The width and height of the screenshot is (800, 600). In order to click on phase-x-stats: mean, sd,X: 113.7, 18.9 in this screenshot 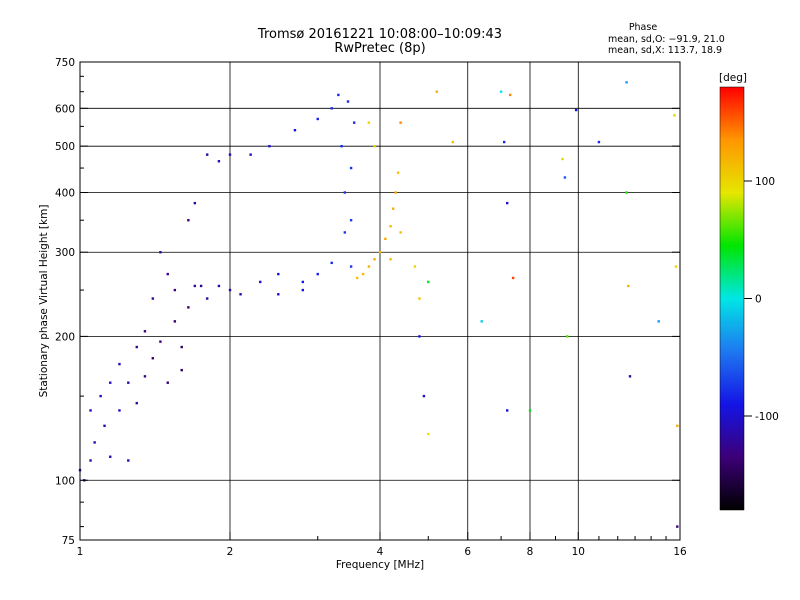, I will do `click(665, 50)`.